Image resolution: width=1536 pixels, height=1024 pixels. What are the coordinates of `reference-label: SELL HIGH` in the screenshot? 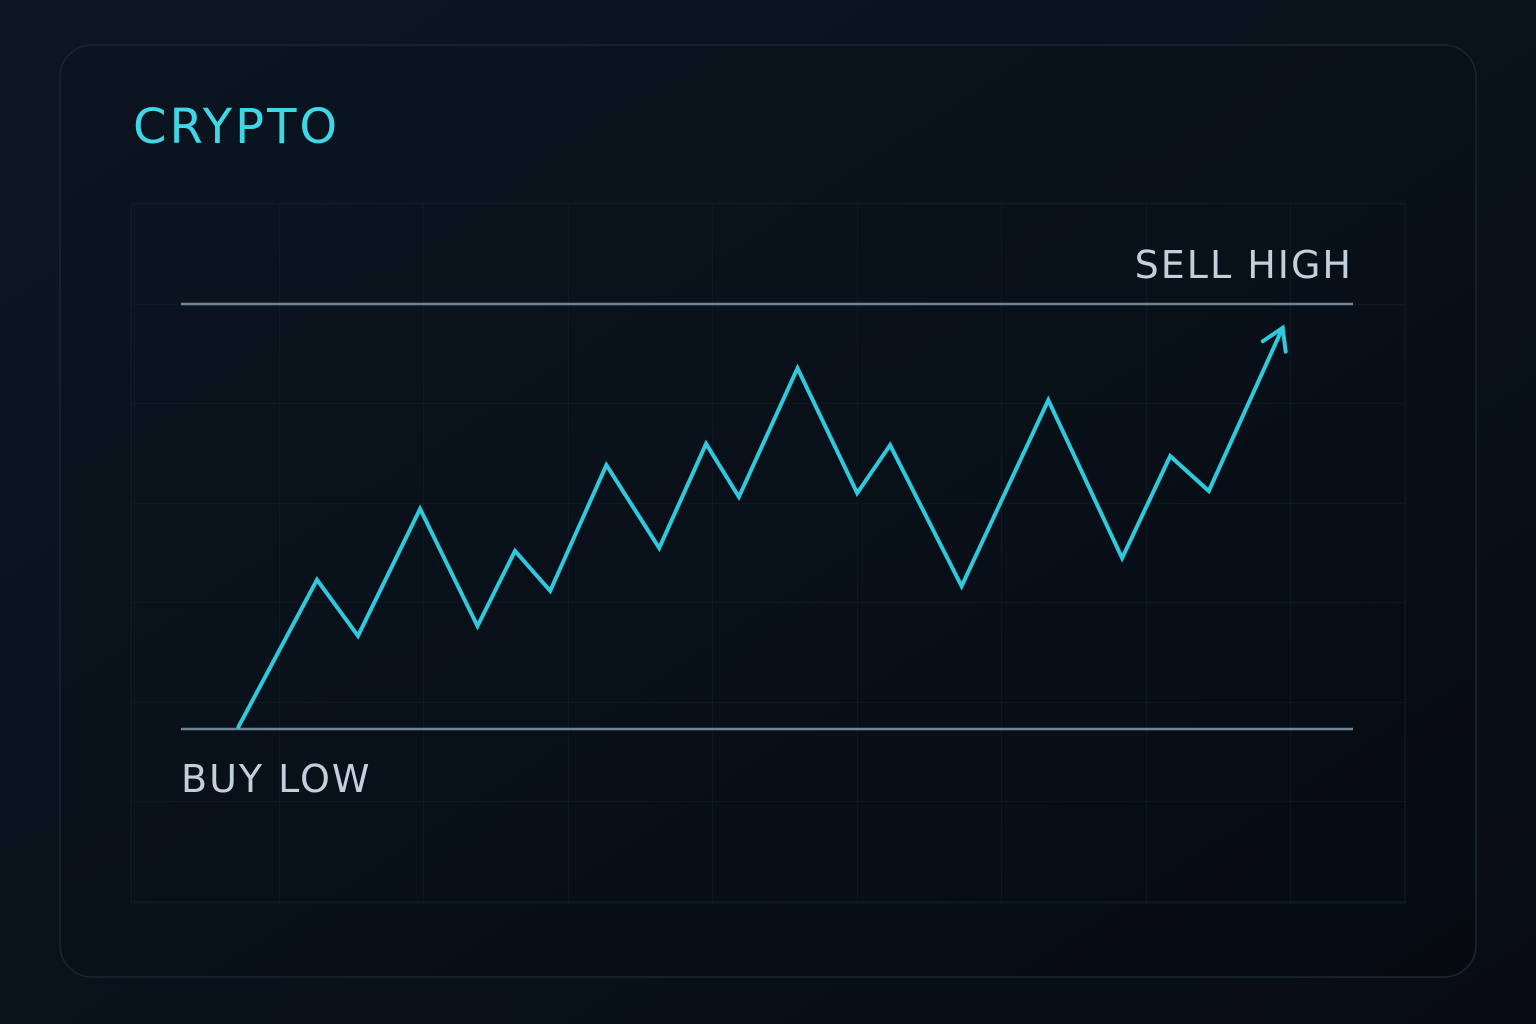 It's located at (1244, 265).